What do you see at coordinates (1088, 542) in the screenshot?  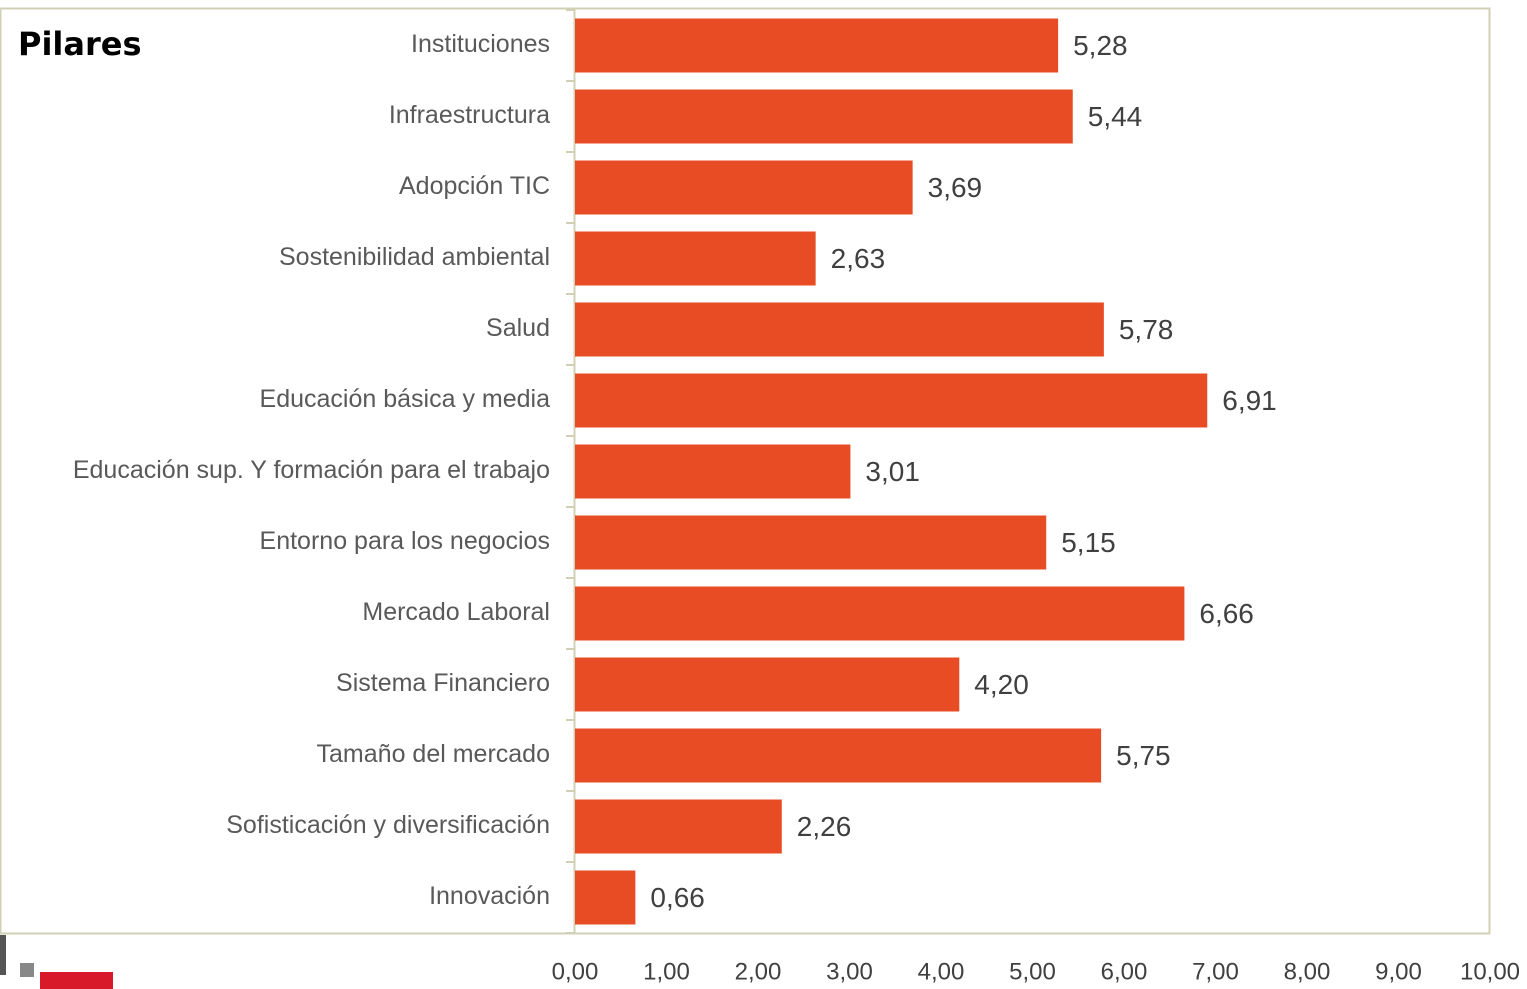 I see `value-label: 5,15` at bounding box center [1088, 542].